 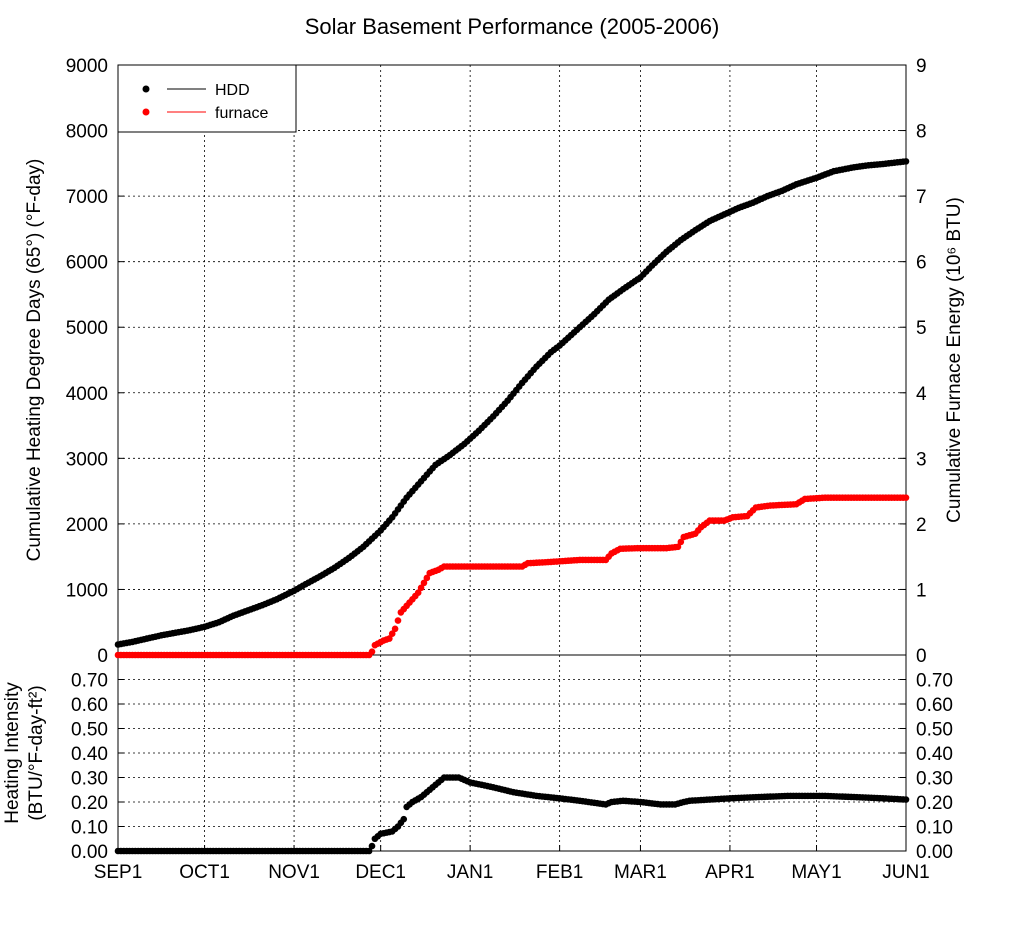 I want to click on top-left-tick-label: 6000, so click(x=87, y=263).